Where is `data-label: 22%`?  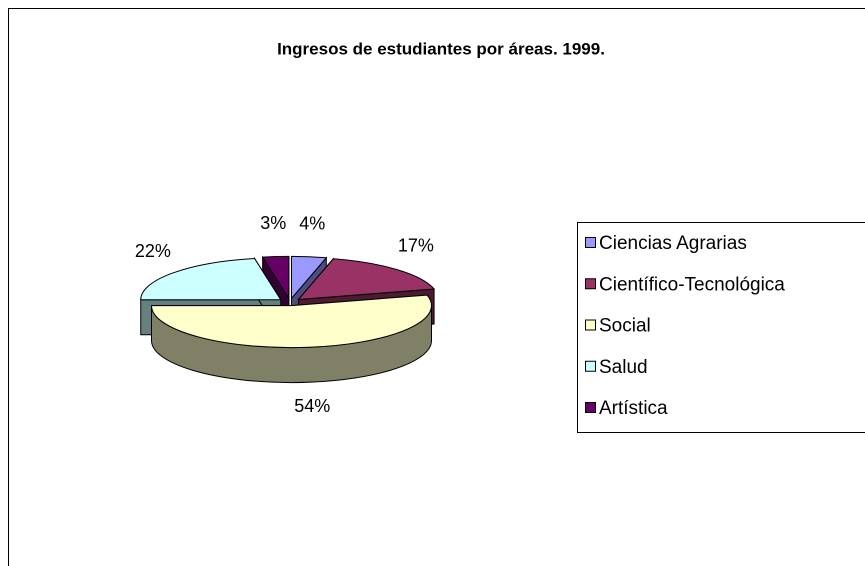 data-label: 22% is located at coordinates (153, 251).